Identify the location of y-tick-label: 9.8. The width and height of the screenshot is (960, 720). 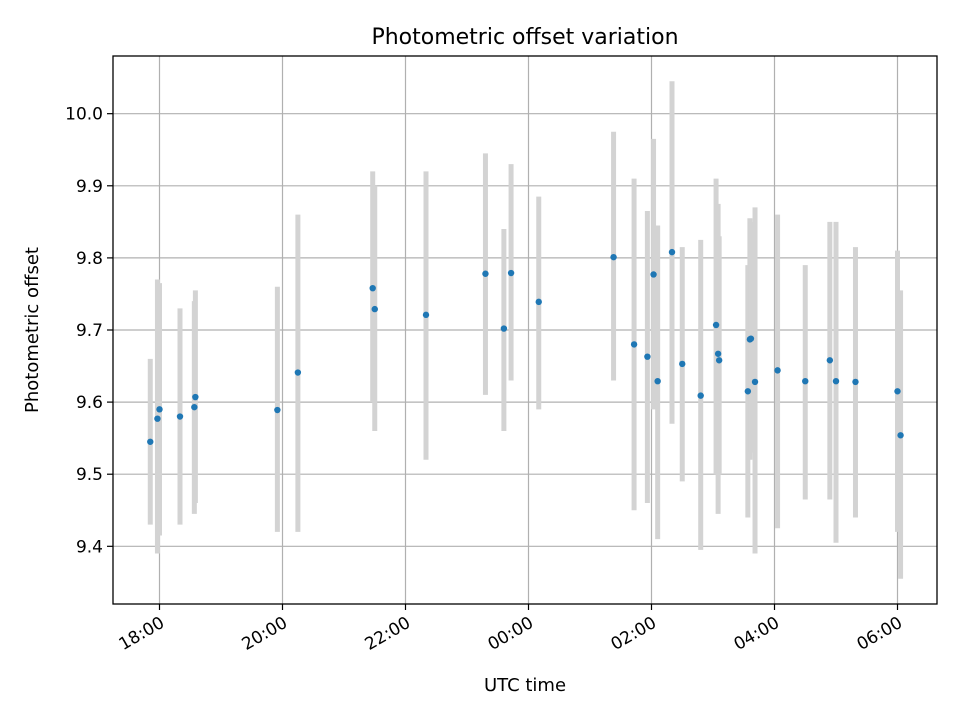
(89, 259).